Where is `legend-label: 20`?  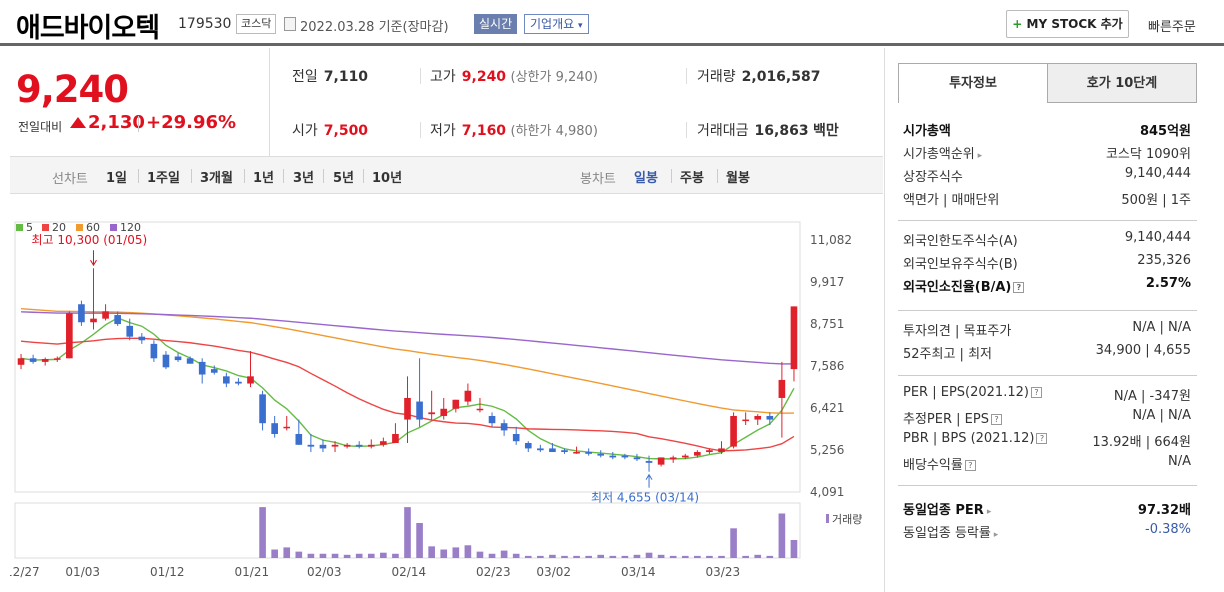 legend-label: 20 is located at coordinates (59, 227).